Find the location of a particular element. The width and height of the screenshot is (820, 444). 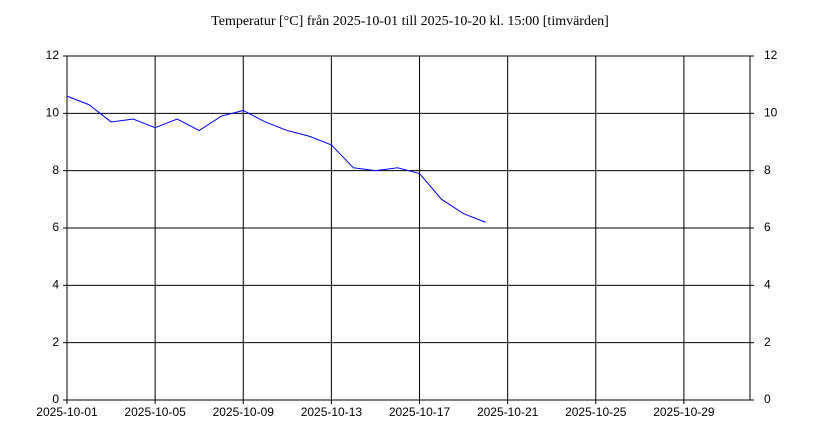

y-tick-label: 12 is located at coordinates (53, 55).